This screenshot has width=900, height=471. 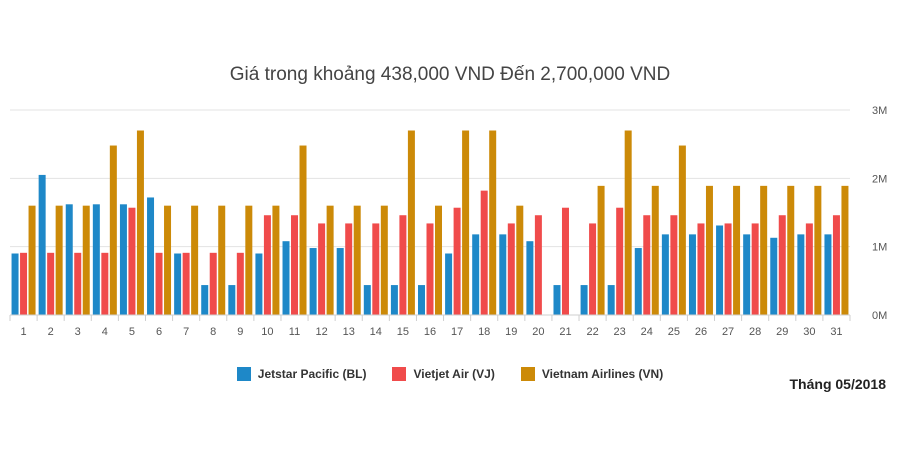 What do you see at coordinates (349, 332) in the screenshot?
I see `x-tick-label: 13` at bounding box center [349, 332].